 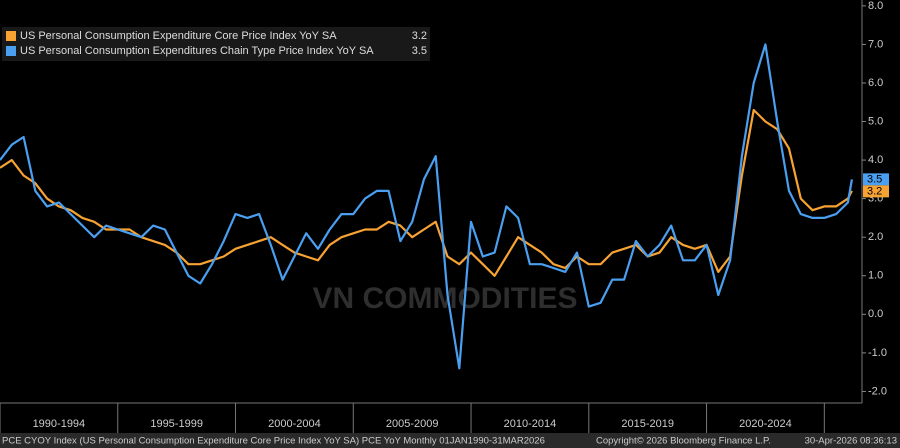 I want to click on y-tick-label: 6.0, so click(x=875, y=83).